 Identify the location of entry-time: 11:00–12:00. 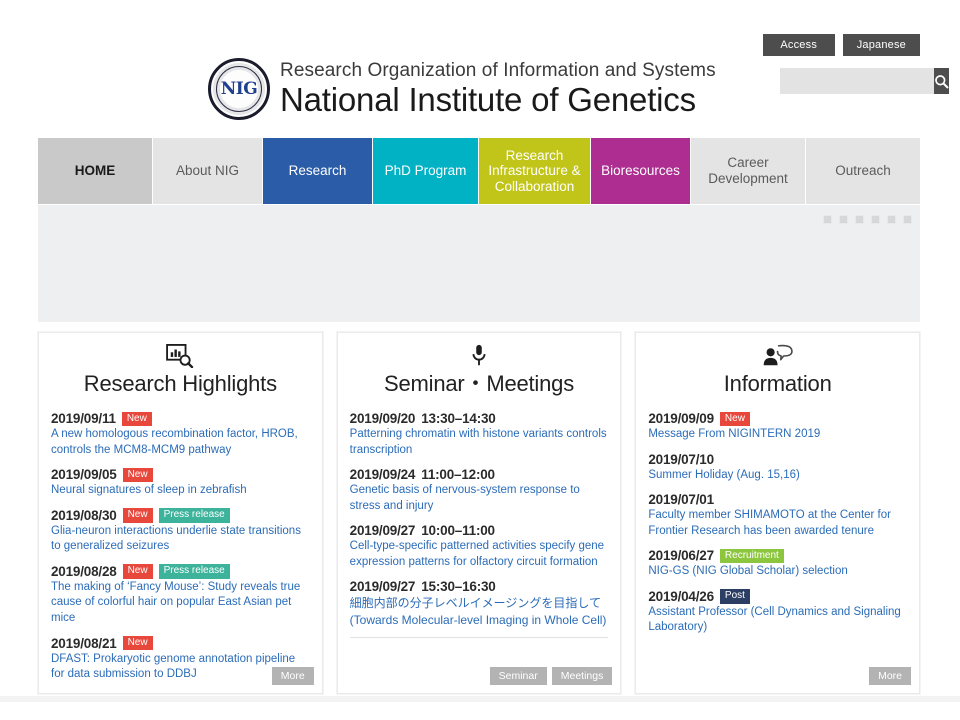
(458, 475).